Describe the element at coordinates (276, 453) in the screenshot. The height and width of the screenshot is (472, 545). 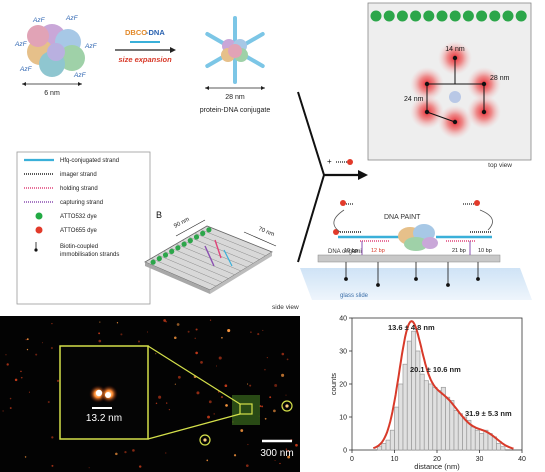
I see `scale-bar-label: 300 nm` at that location.